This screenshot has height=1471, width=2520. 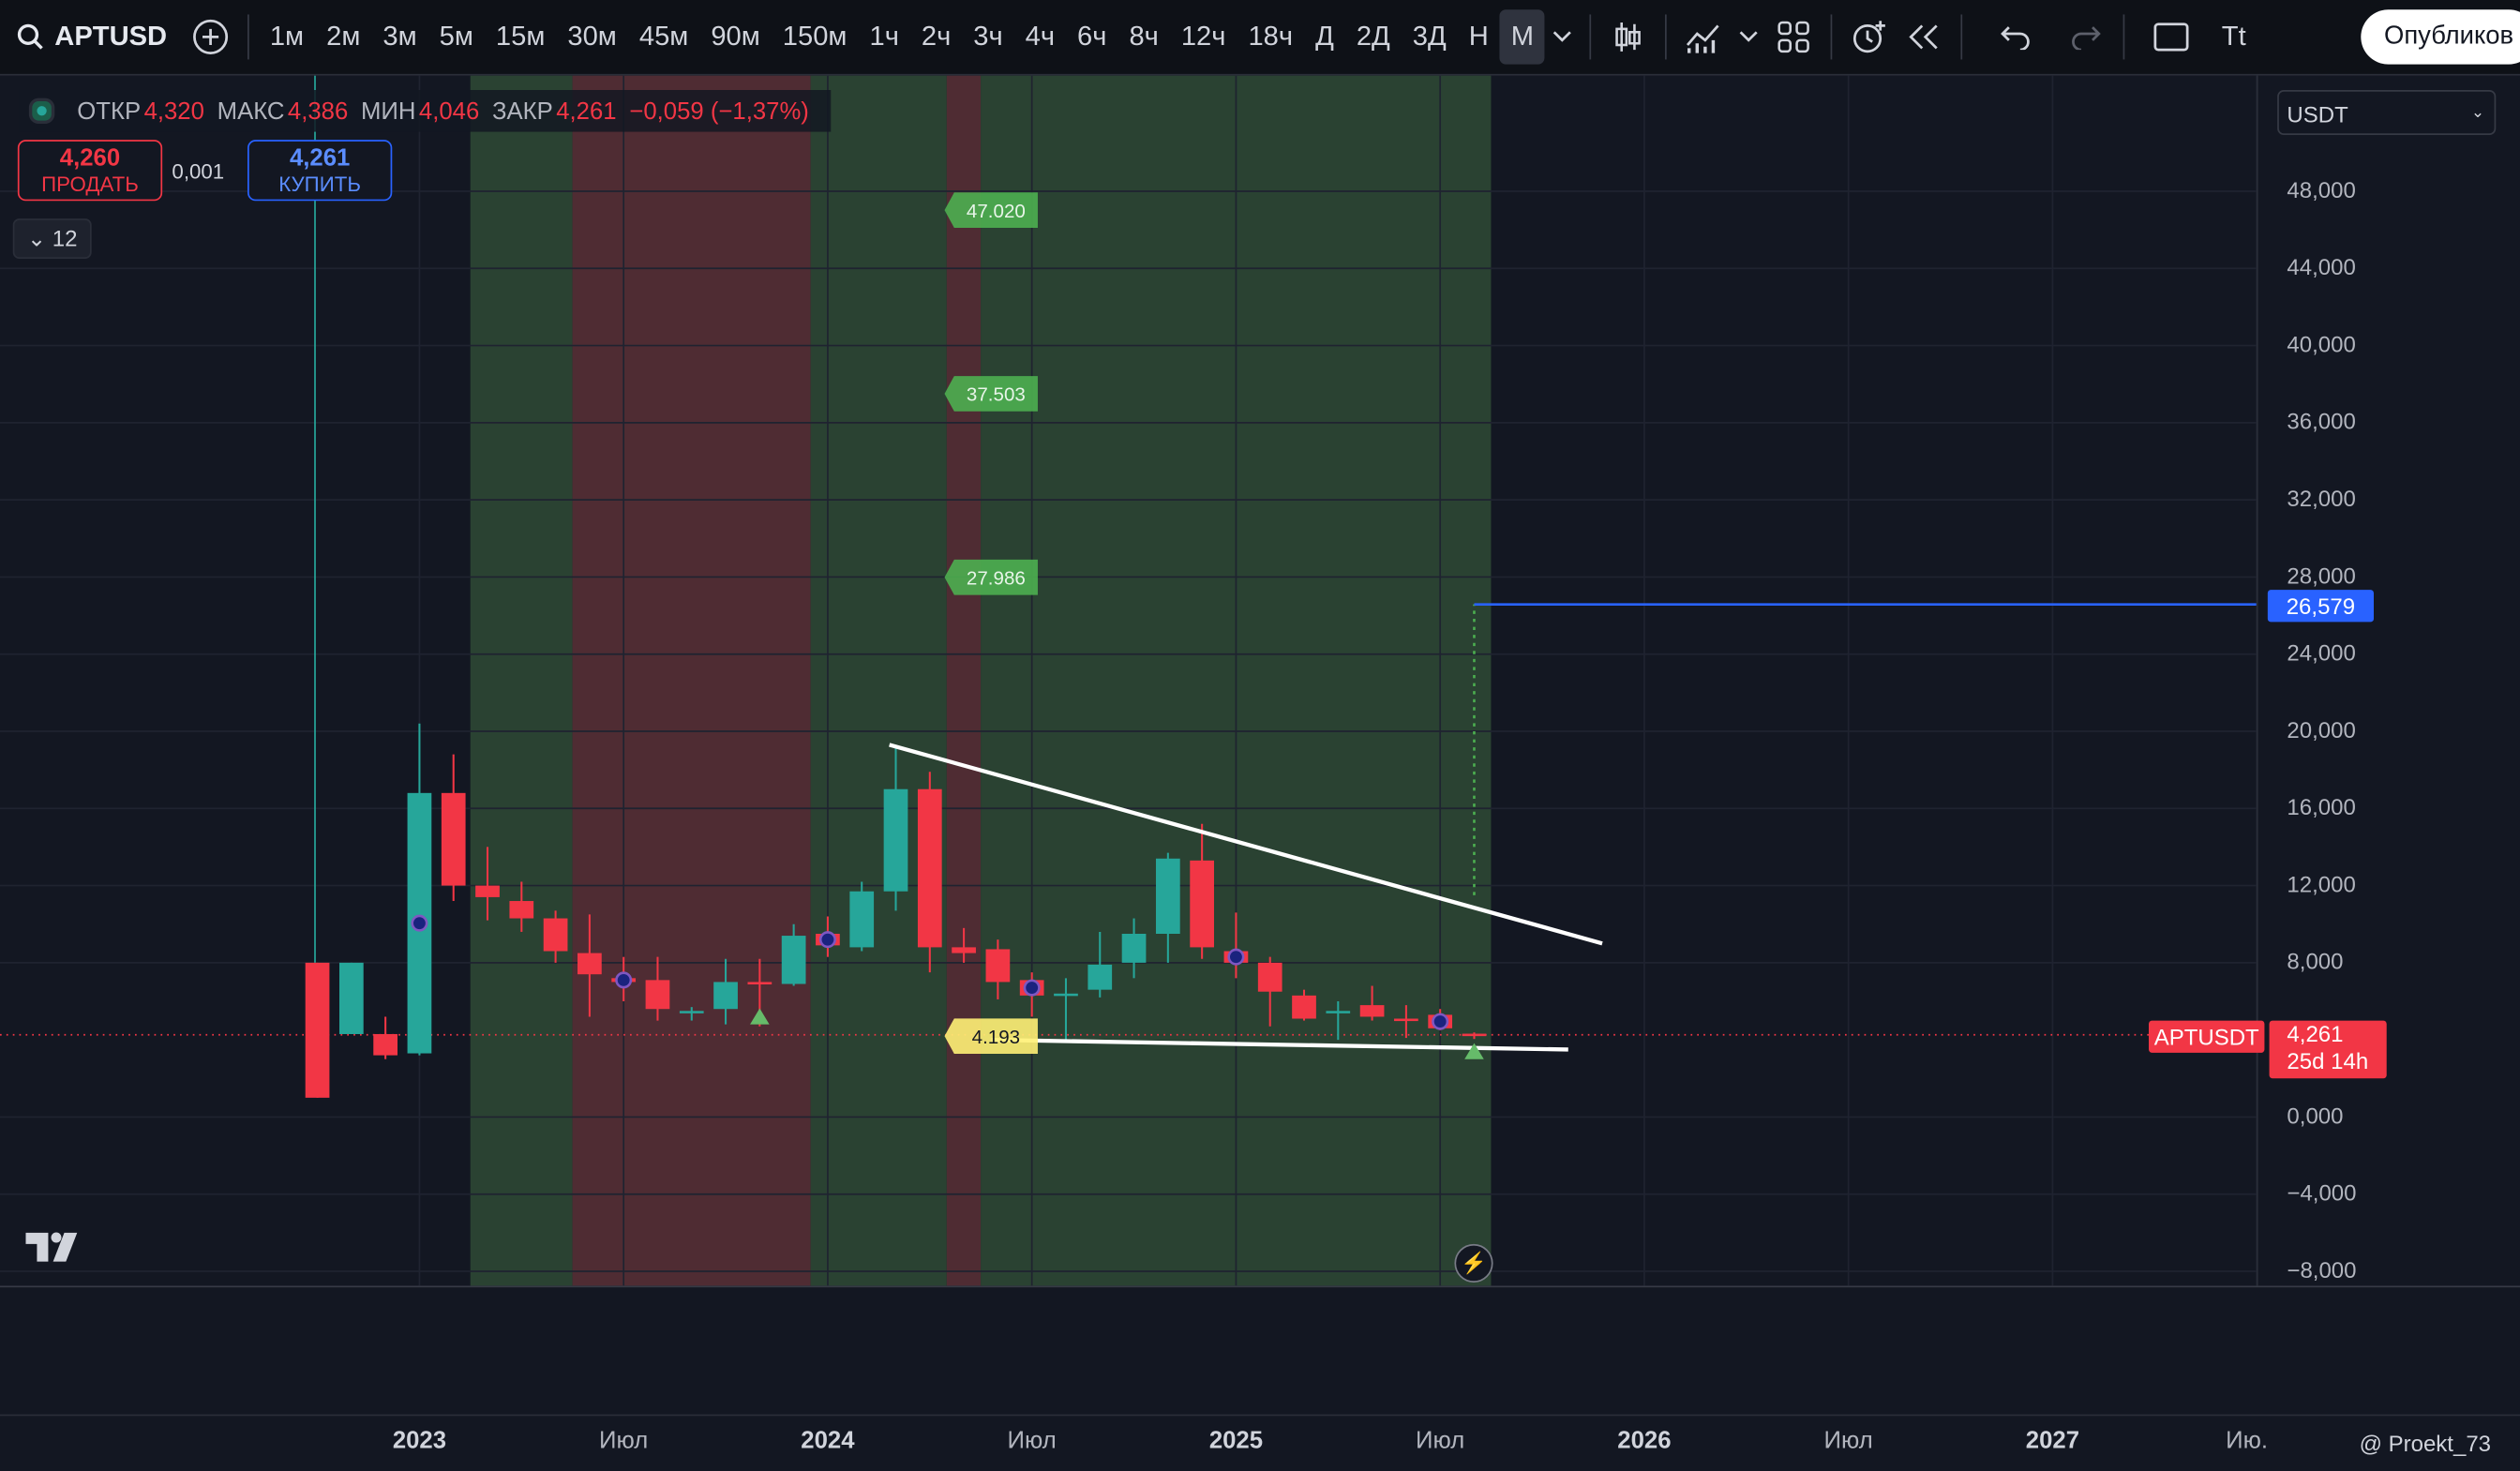 I want to click on indicators-toggle: ⌄ 12, so click(x=52, y=238).